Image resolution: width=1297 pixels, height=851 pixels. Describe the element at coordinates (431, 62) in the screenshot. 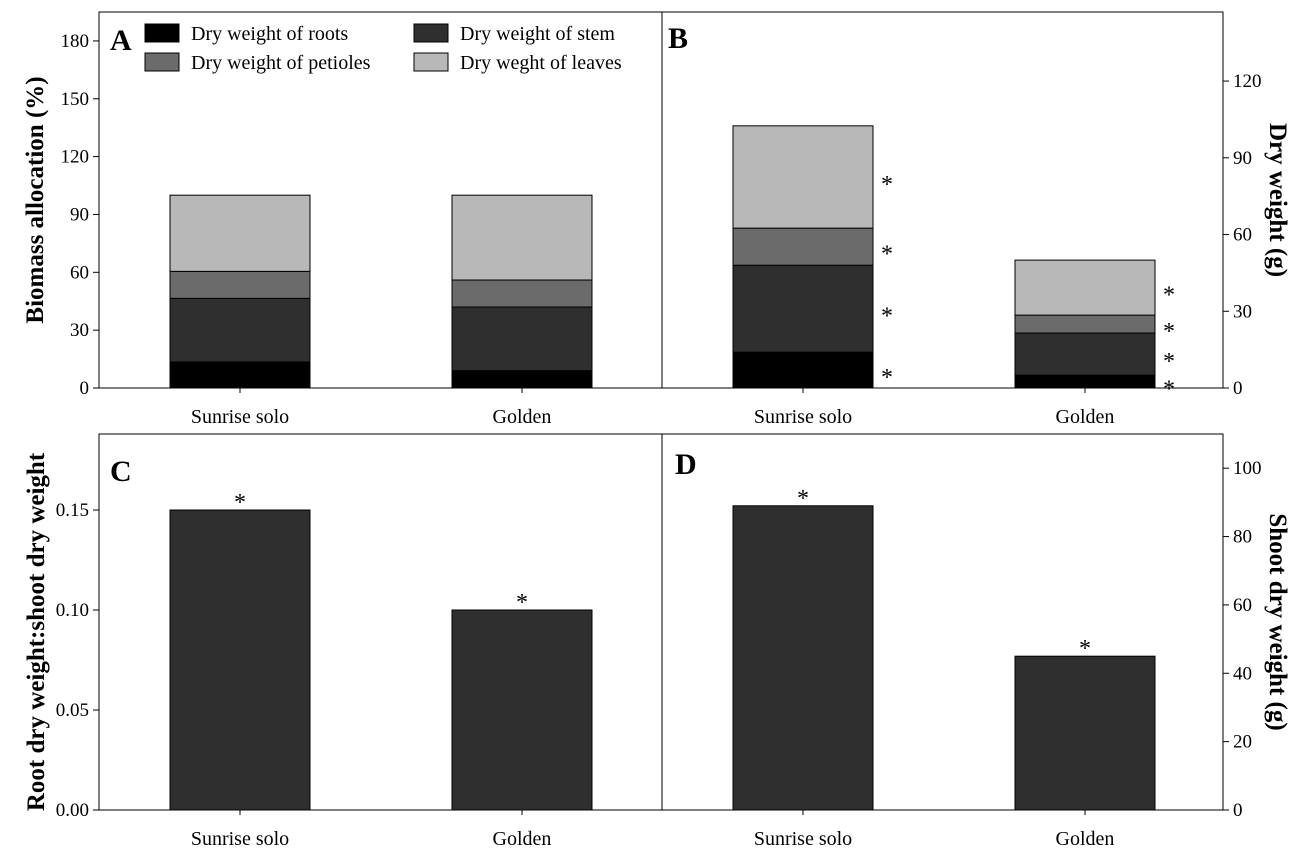

I see `legend-swatch-leaves` at that location.